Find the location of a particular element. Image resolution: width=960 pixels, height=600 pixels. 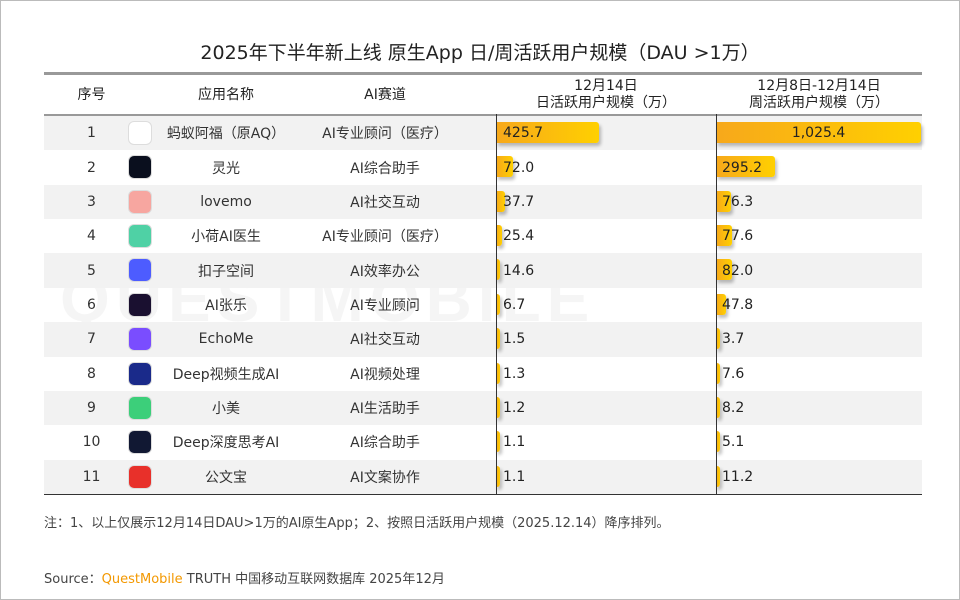

rank-cell: 7 is located at coordinates (91, 339).